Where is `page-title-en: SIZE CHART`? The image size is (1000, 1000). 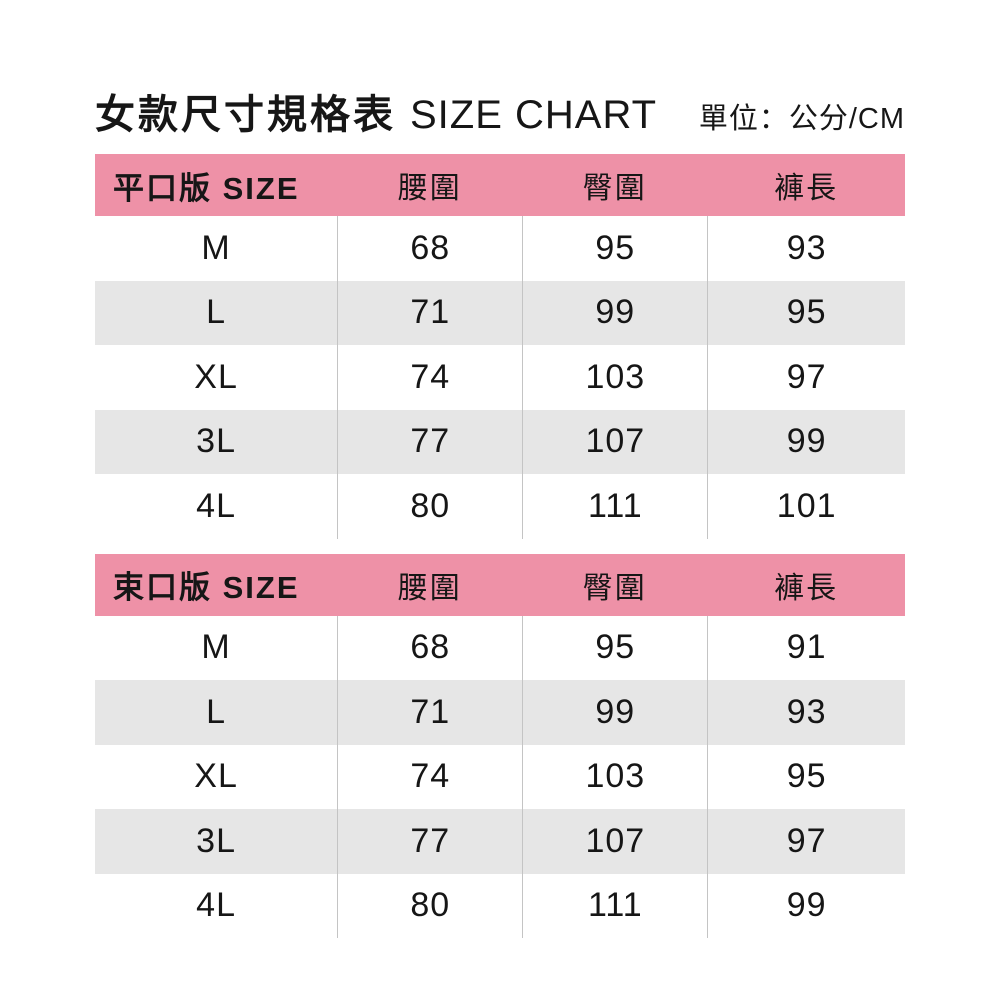 page-title-en: SIZE CHART is located at coordinates (534, 115).